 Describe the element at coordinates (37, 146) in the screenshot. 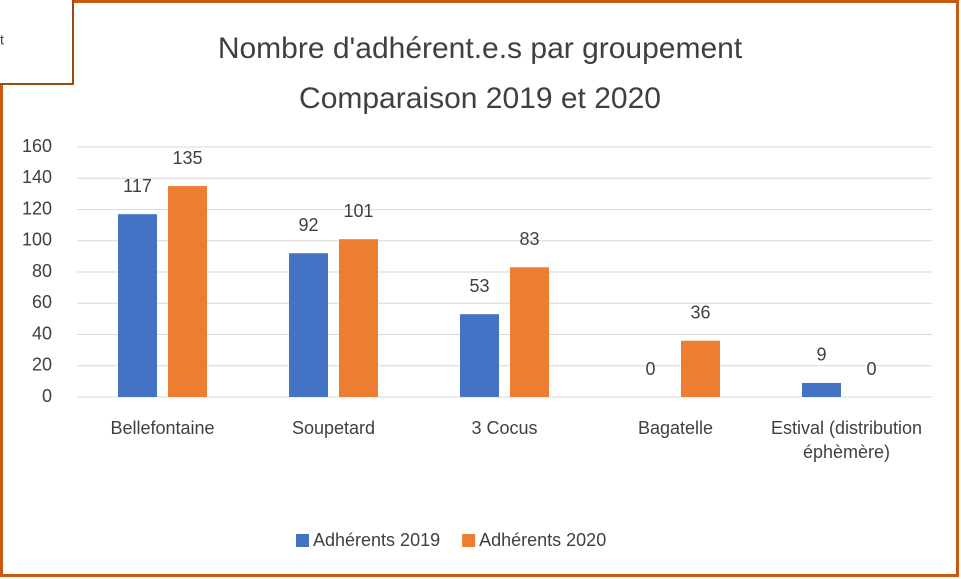

I see `y-tick-label: 160` at that location.